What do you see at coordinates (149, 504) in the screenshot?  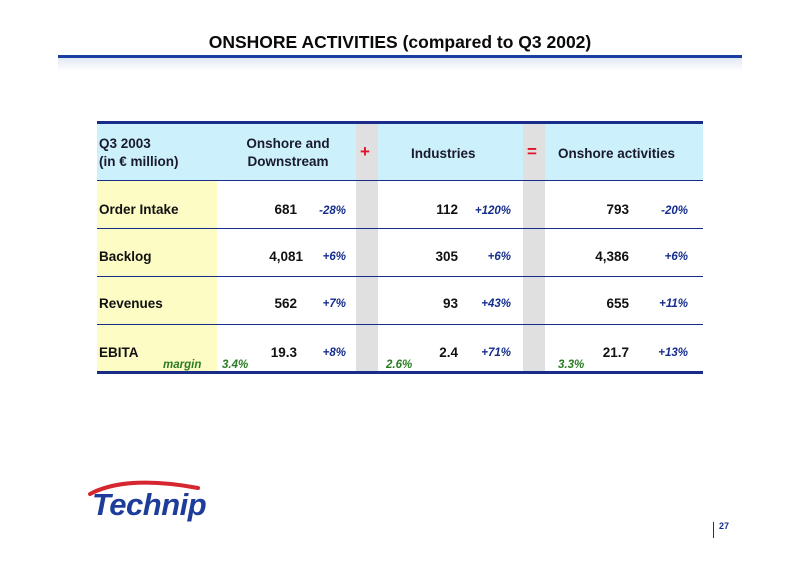 I see `company-logo: Technip` at bounding box center [149, 504].